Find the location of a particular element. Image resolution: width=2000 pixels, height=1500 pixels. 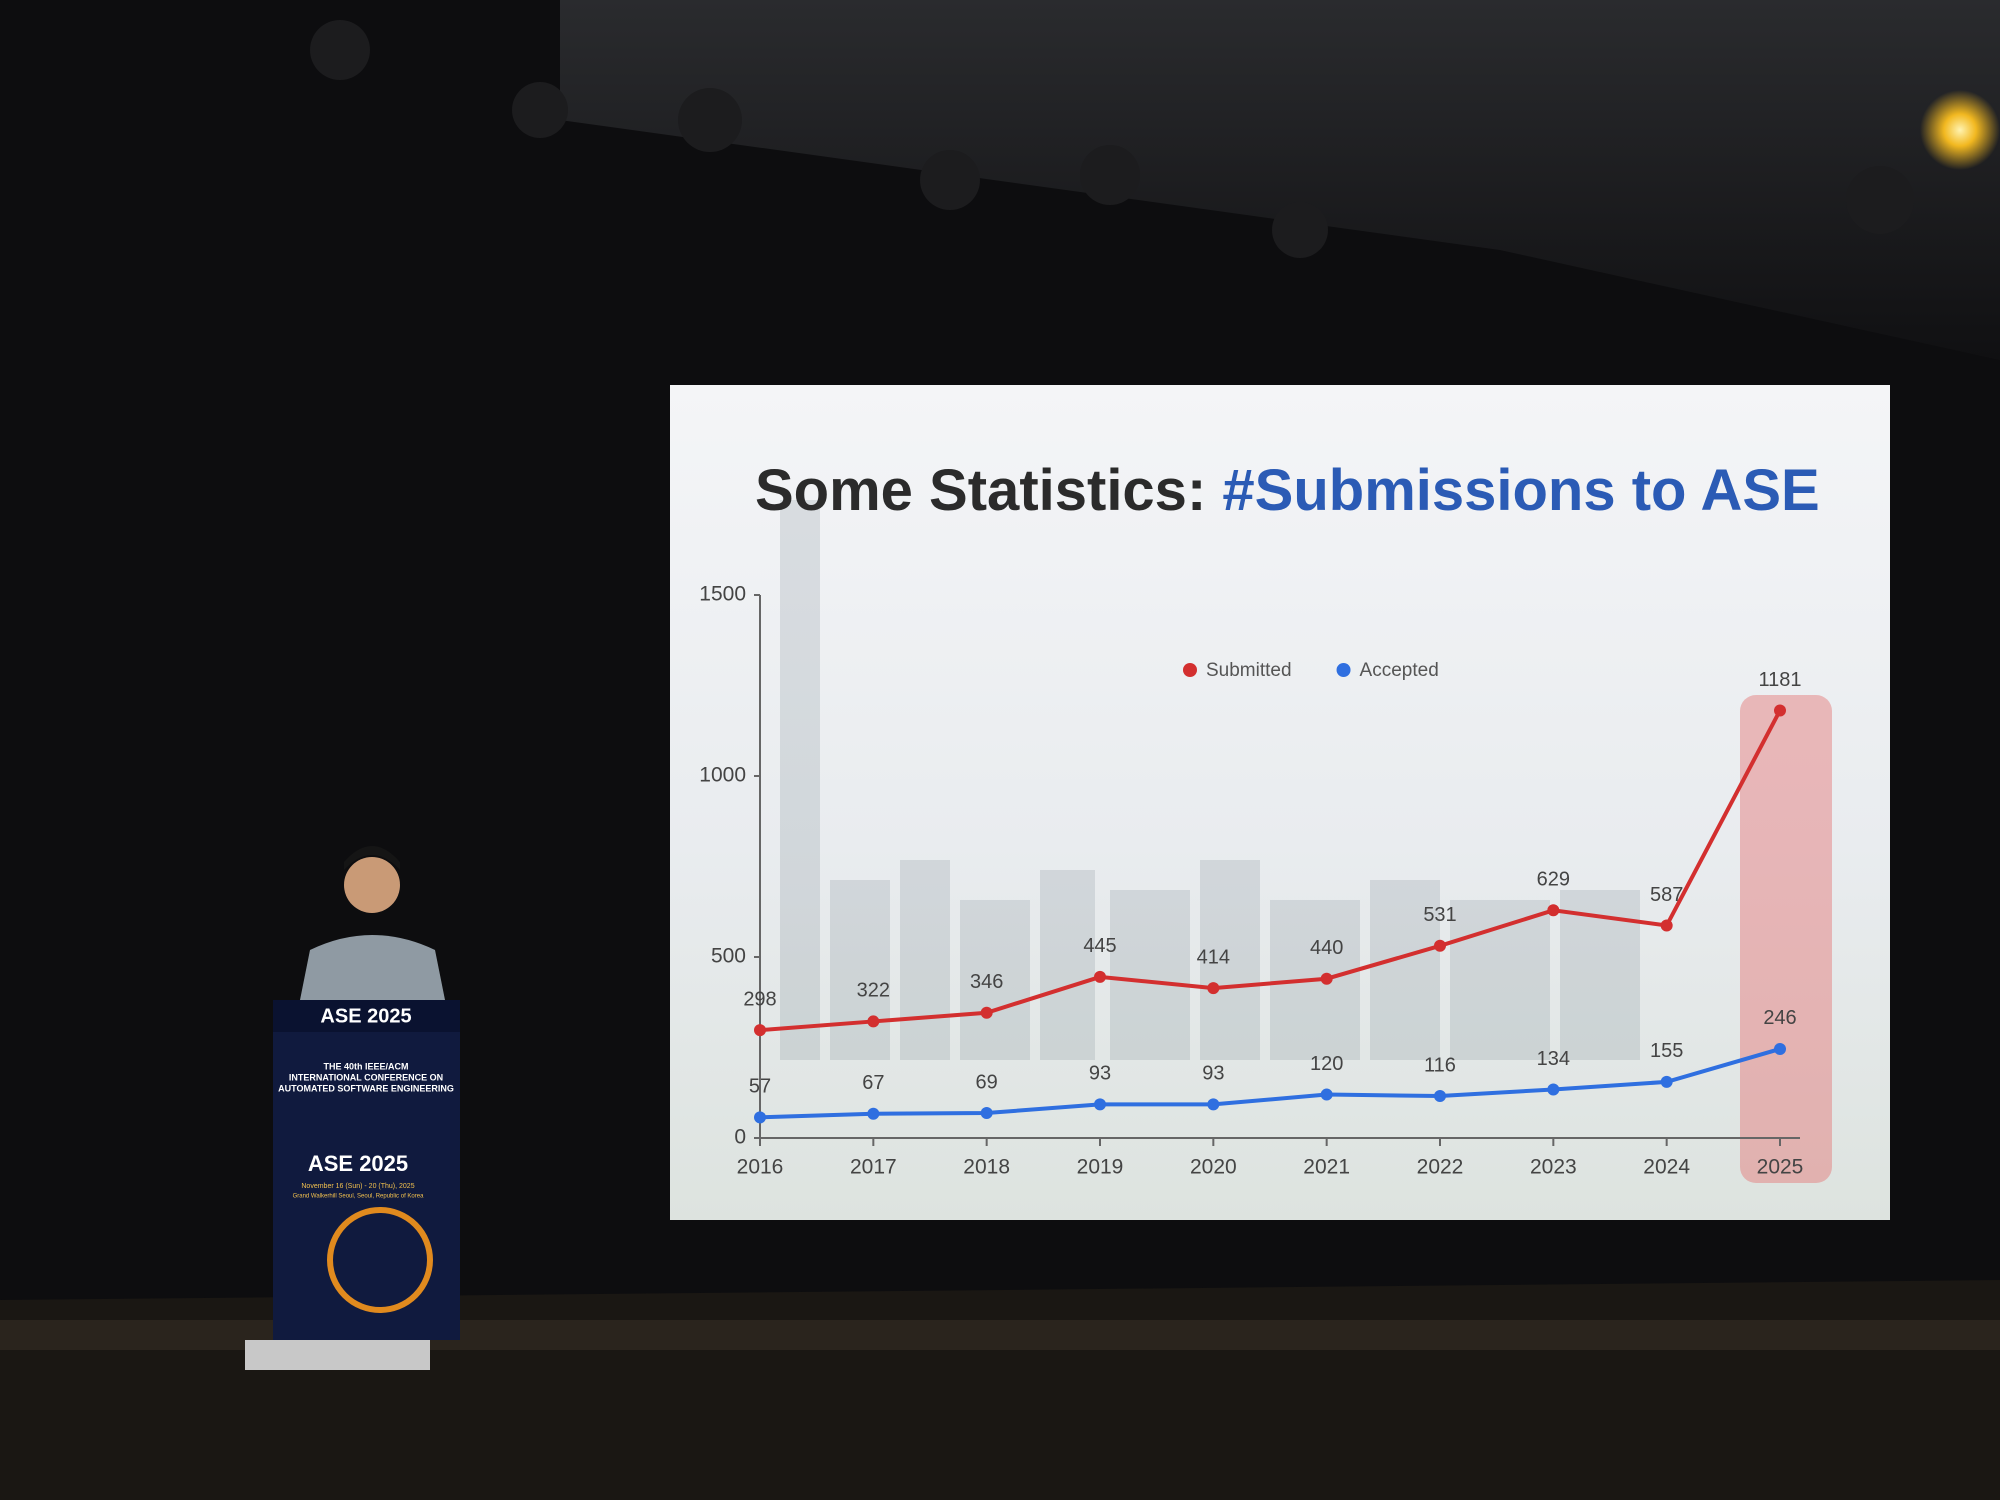

data-label: 440 is located at coordinates (1326, 948).